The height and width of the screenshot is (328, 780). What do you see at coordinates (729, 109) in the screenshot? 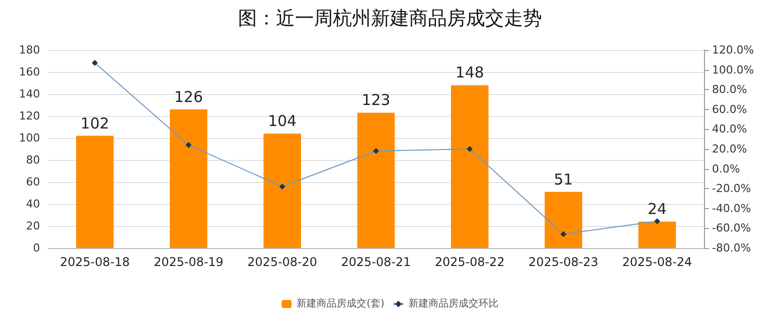
I see `y2-tick-label: 60.0%` at bounding box center [729, 109].